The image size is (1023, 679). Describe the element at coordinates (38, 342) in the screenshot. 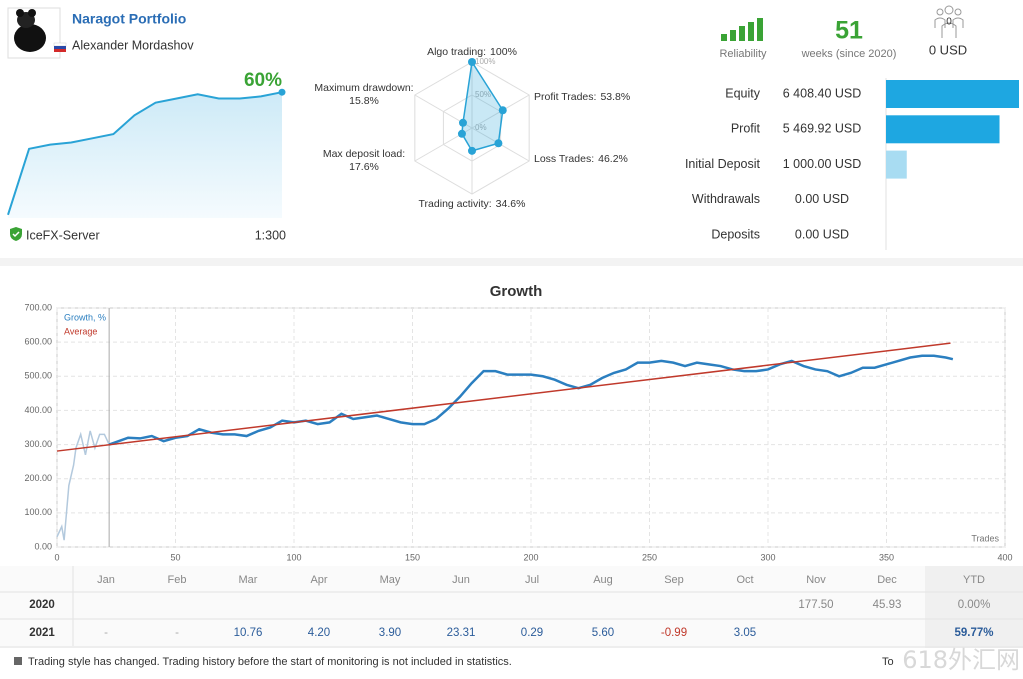

I see `y-tick-label: 600.00` at that location.